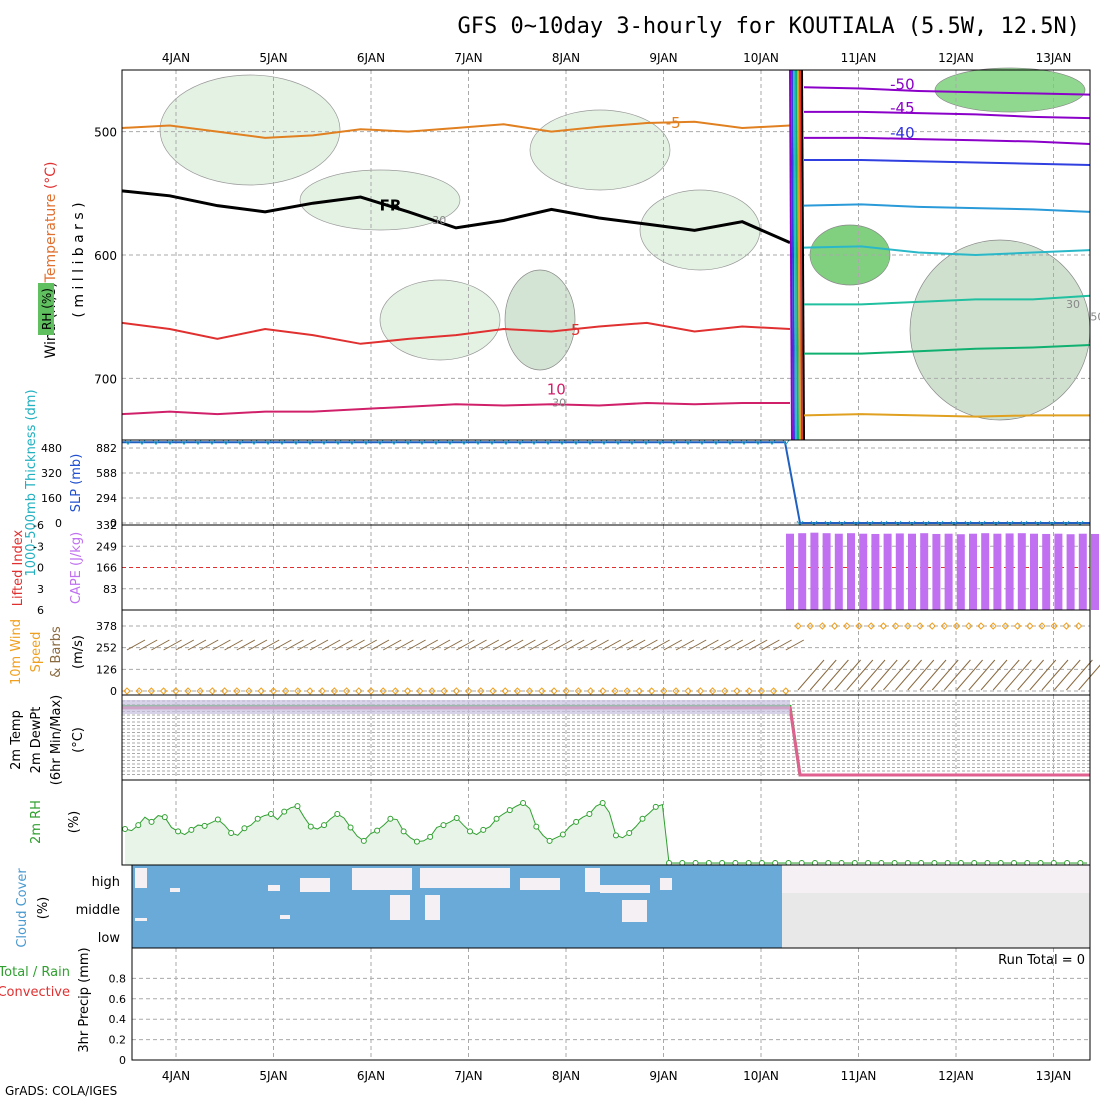  Describe the element at coordinates (56, 740) in the screenshot. I see `ylabel-temp-2: (6hr Min/Max)` at that location.